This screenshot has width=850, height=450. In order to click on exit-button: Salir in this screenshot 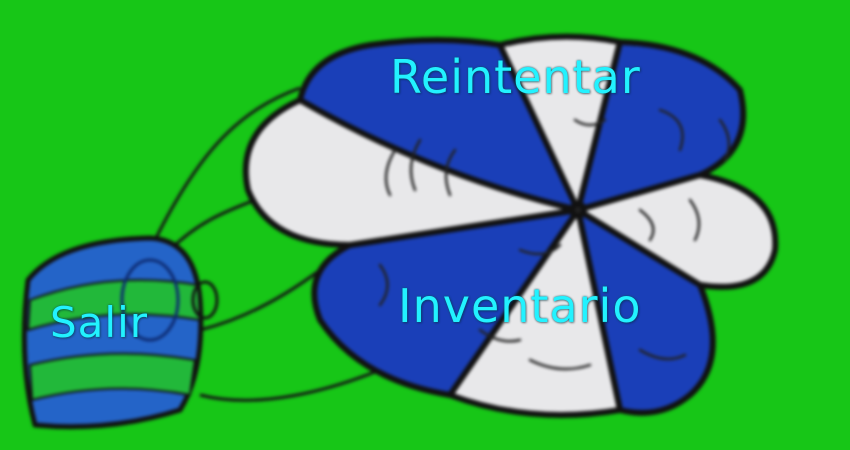, I will do `click(99, 322)`.